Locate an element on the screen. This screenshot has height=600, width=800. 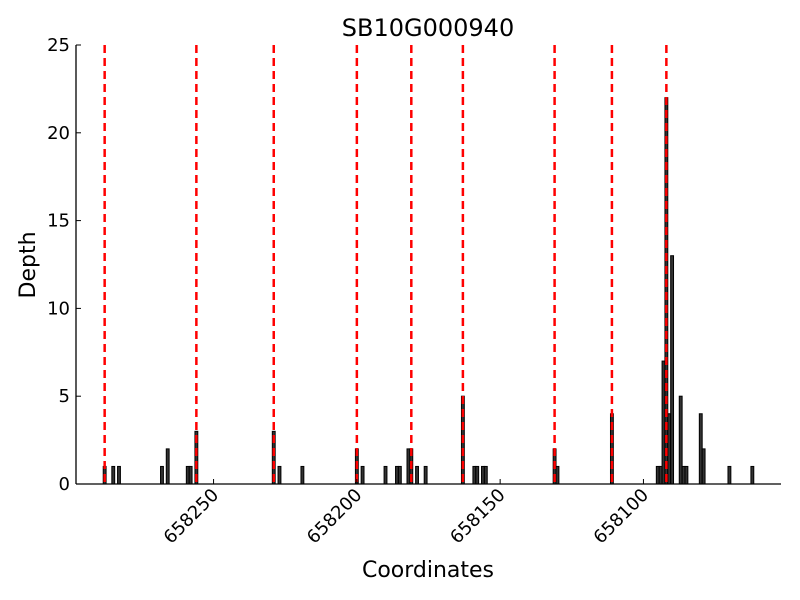
x-axis-label: Coordinates is located at coordinates (428, 570).